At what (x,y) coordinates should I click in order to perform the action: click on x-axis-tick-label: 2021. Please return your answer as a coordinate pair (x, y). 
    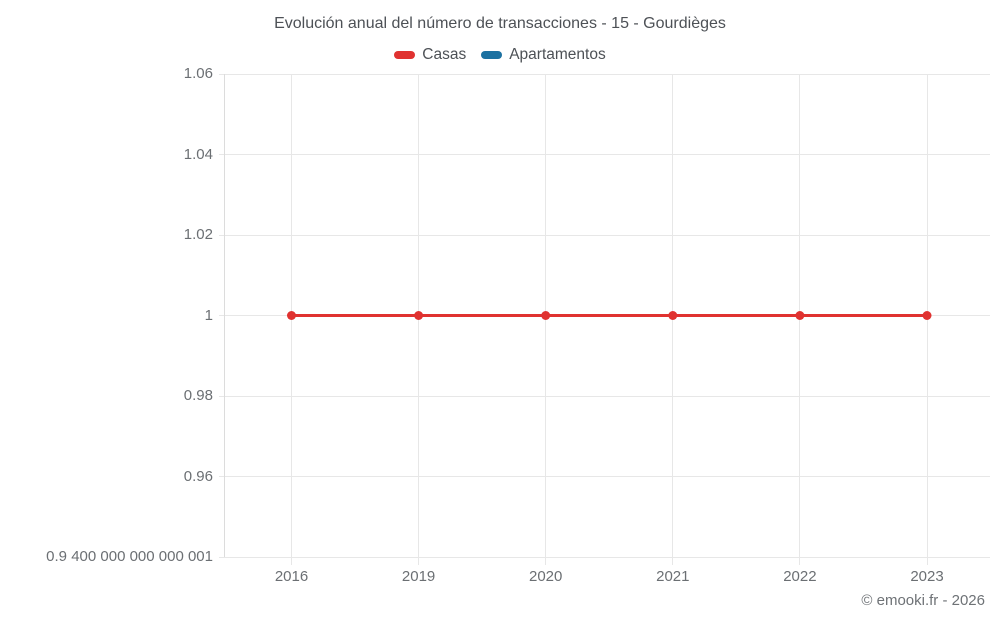
    Looking at the image, I should click on (673, 576).